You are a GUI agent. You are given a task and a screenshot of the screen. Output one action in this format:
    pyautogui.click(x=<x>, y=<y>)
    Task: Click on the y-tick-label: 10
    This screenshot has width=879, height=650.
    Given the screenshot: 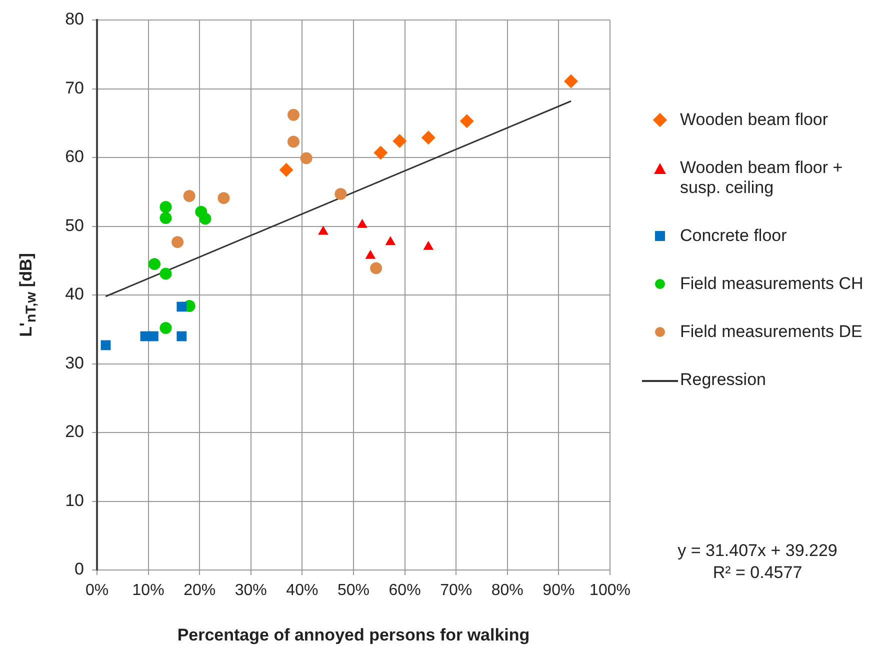 What is the action you would take?
    pyautogui.click(x=74, y=500)
    